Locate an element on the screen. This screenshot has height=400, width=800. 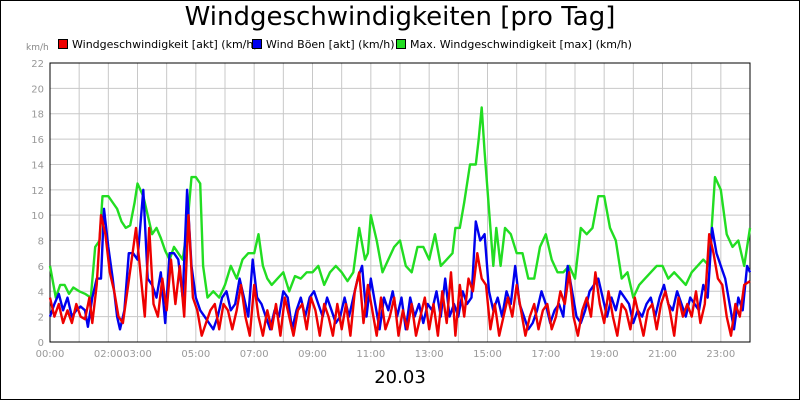
legend-label-wind-speed: Windgeschwindigkeit [akt] (km/h) is located at coordinates (165, 44).